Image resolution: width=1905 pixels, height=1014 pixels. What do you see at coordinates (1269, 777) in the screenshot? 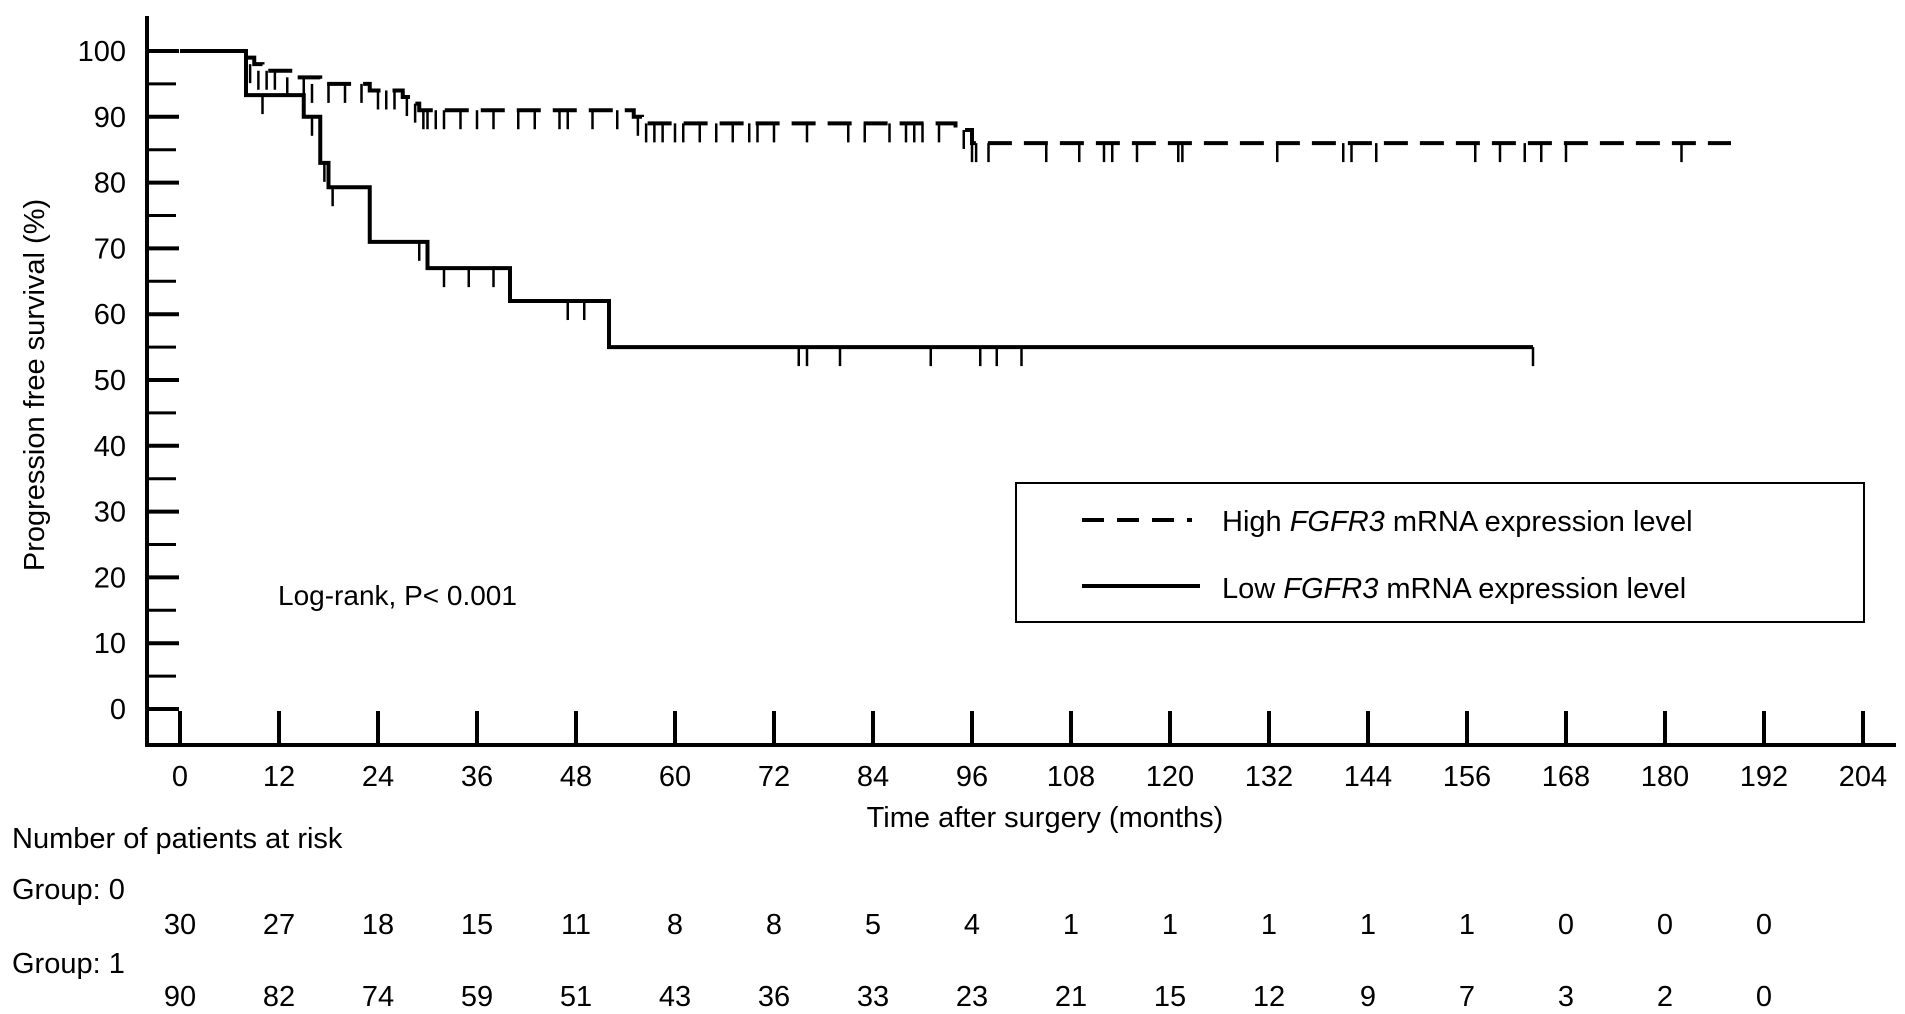
I see `x-tick-label-132: 132` at bounding box center [1269, 777].